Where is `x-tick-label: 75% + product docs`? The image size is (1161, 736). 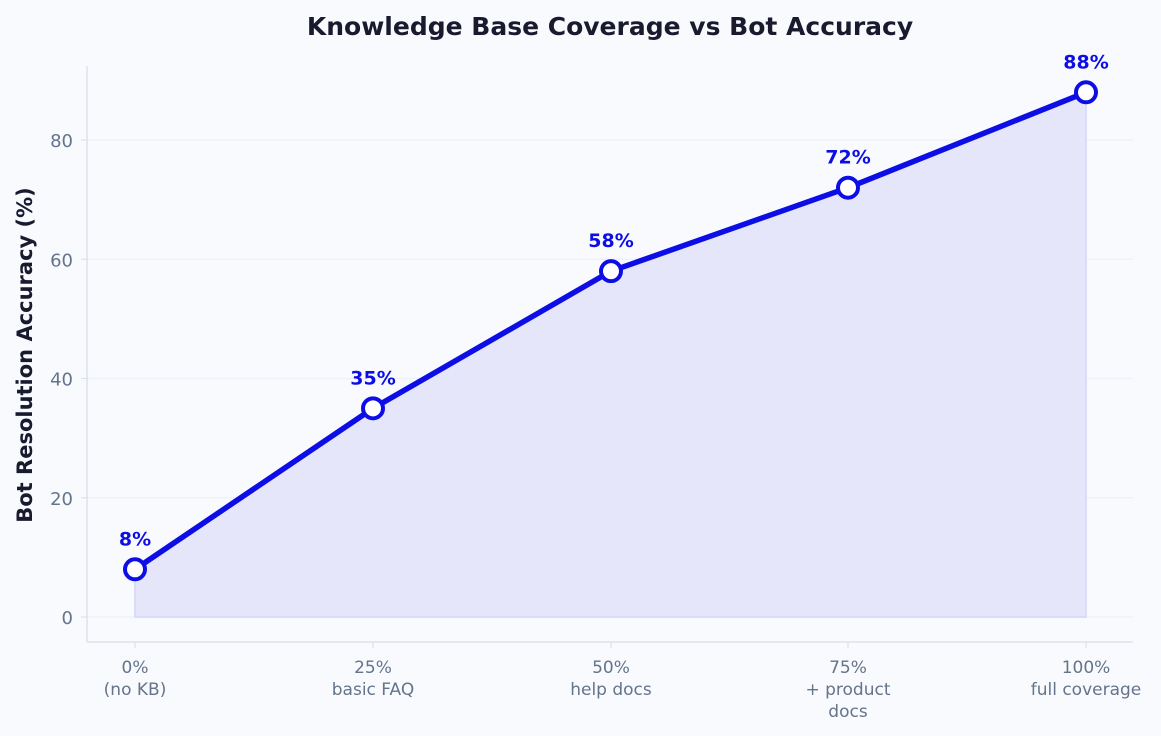
x-tick-label: 75% + product docs is located at coordinates (847, 690).